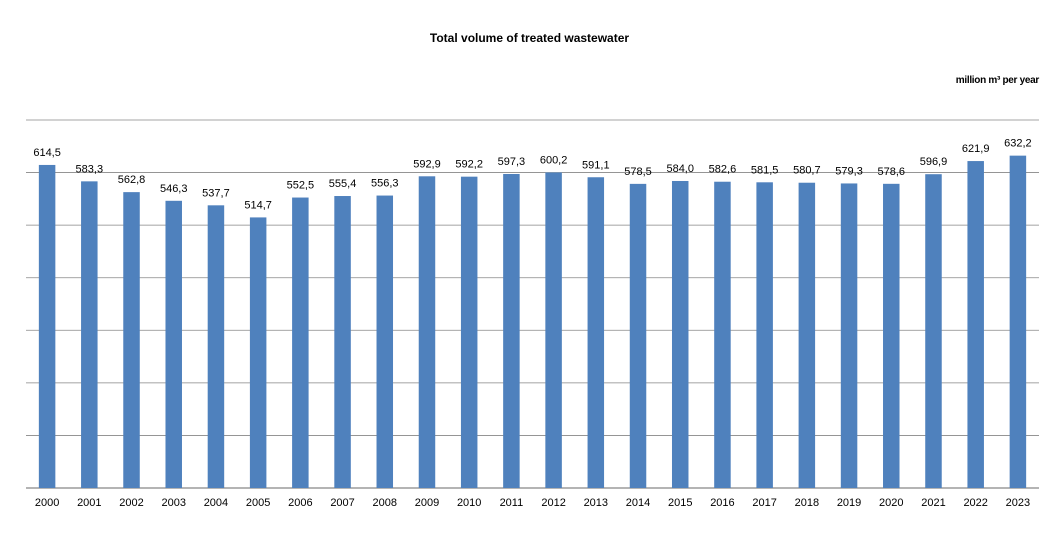 The image size is (1059, 541). What do you see at coordinates (385, 503) in the screenshot?
I see `x-tick-2008: 2008` at bounding box center [385, 503].